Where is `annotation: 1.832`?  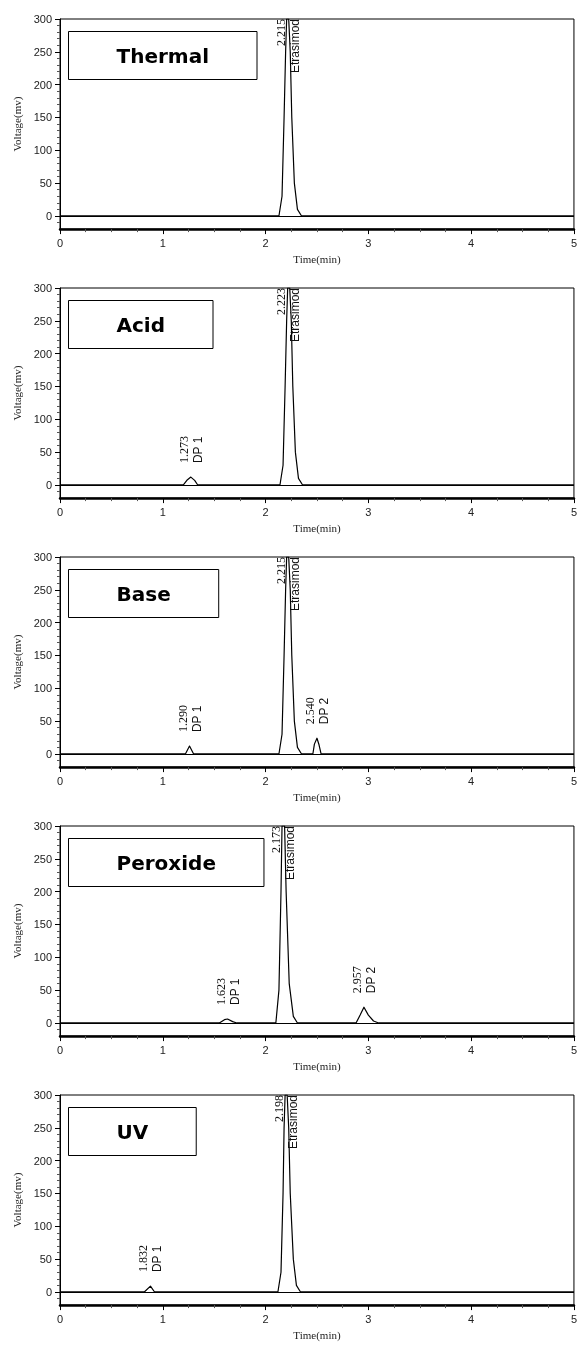
annotation: 1.832 is located at coordinates (143, 1259).